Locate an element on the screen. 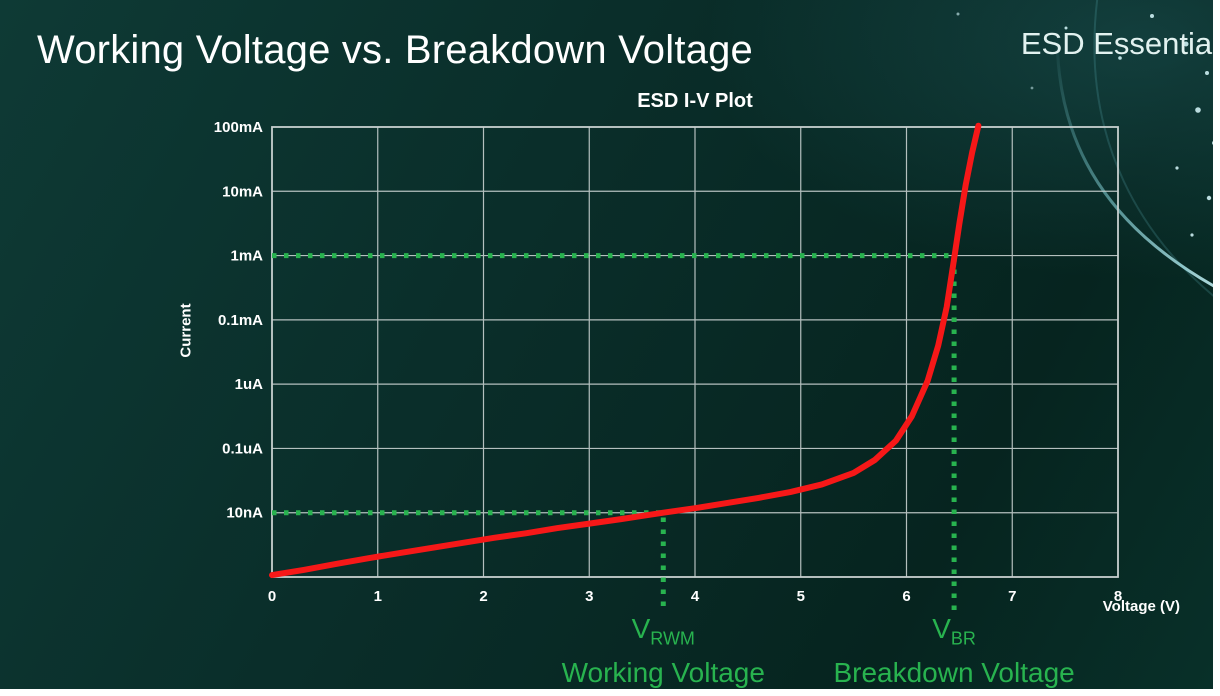 Image resolution: width=1220 pixels, height=696 pixels. brand-text: ESD Essential is located at coordinates (1116, 43).